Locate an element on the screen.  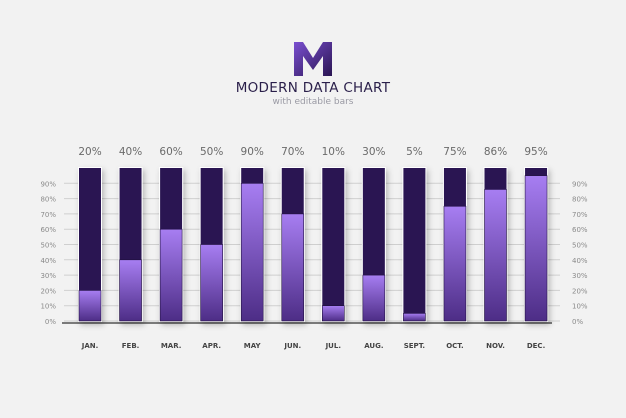
x-tick-label: APR. is located at coordinates (211, 346).